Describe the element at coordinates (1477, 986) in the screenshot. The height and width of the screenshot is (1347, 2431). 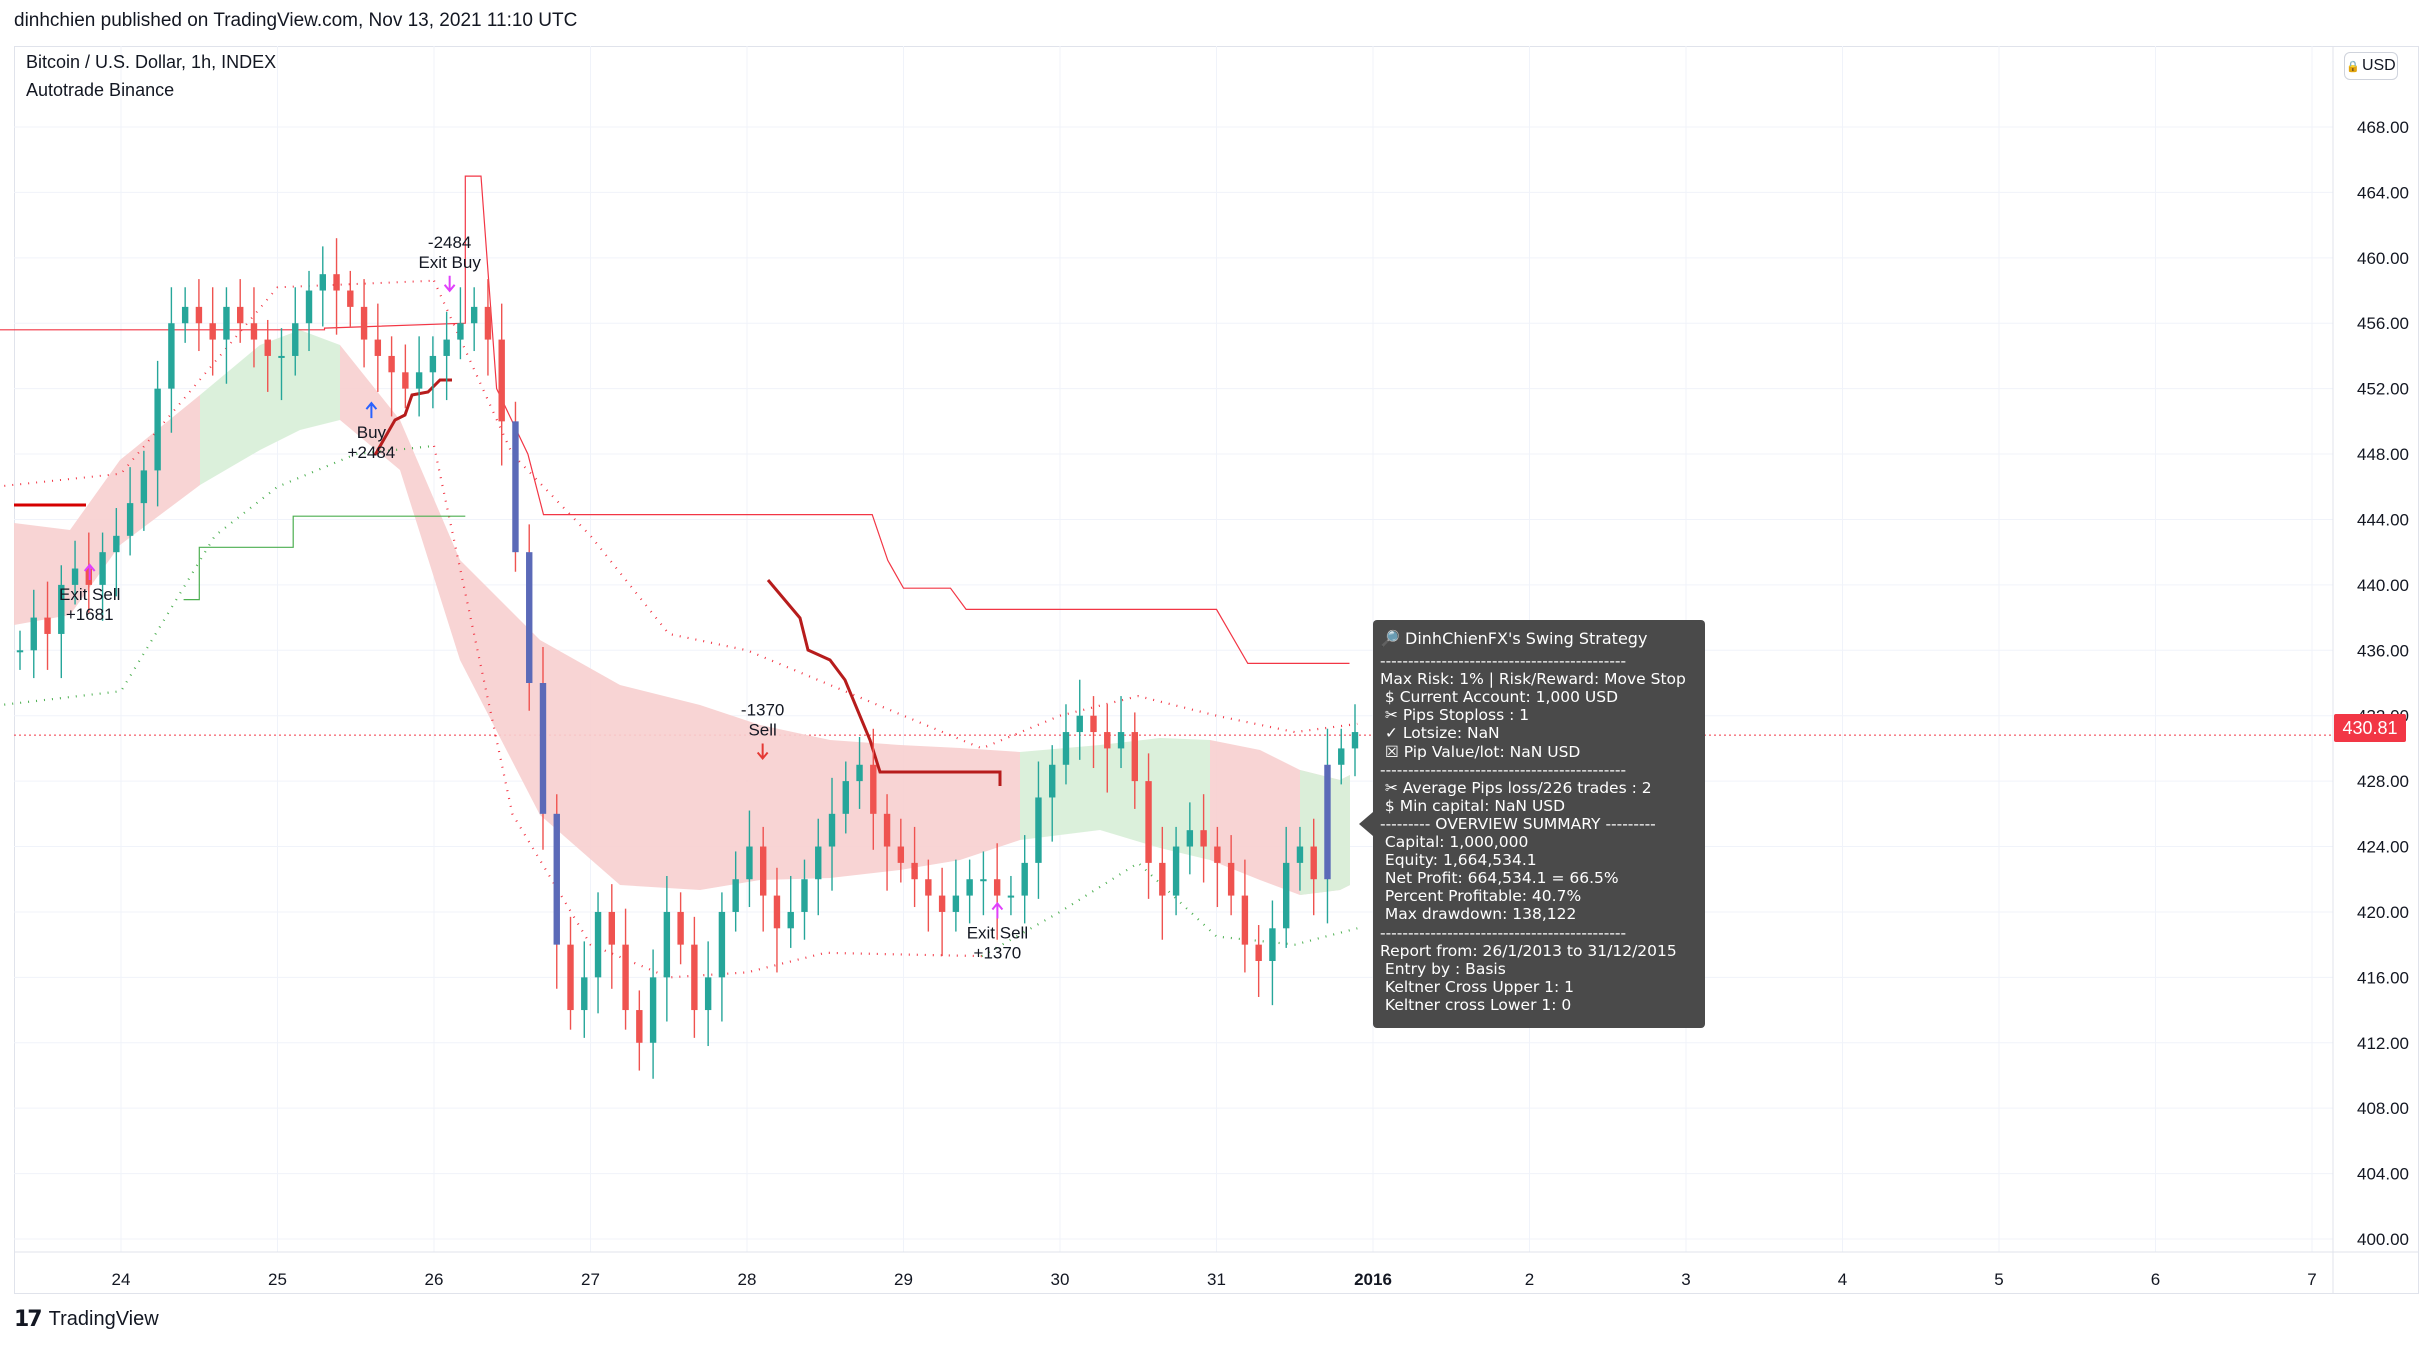
I see `report-line: Keltner Cross Upper 1: 1` at that location.